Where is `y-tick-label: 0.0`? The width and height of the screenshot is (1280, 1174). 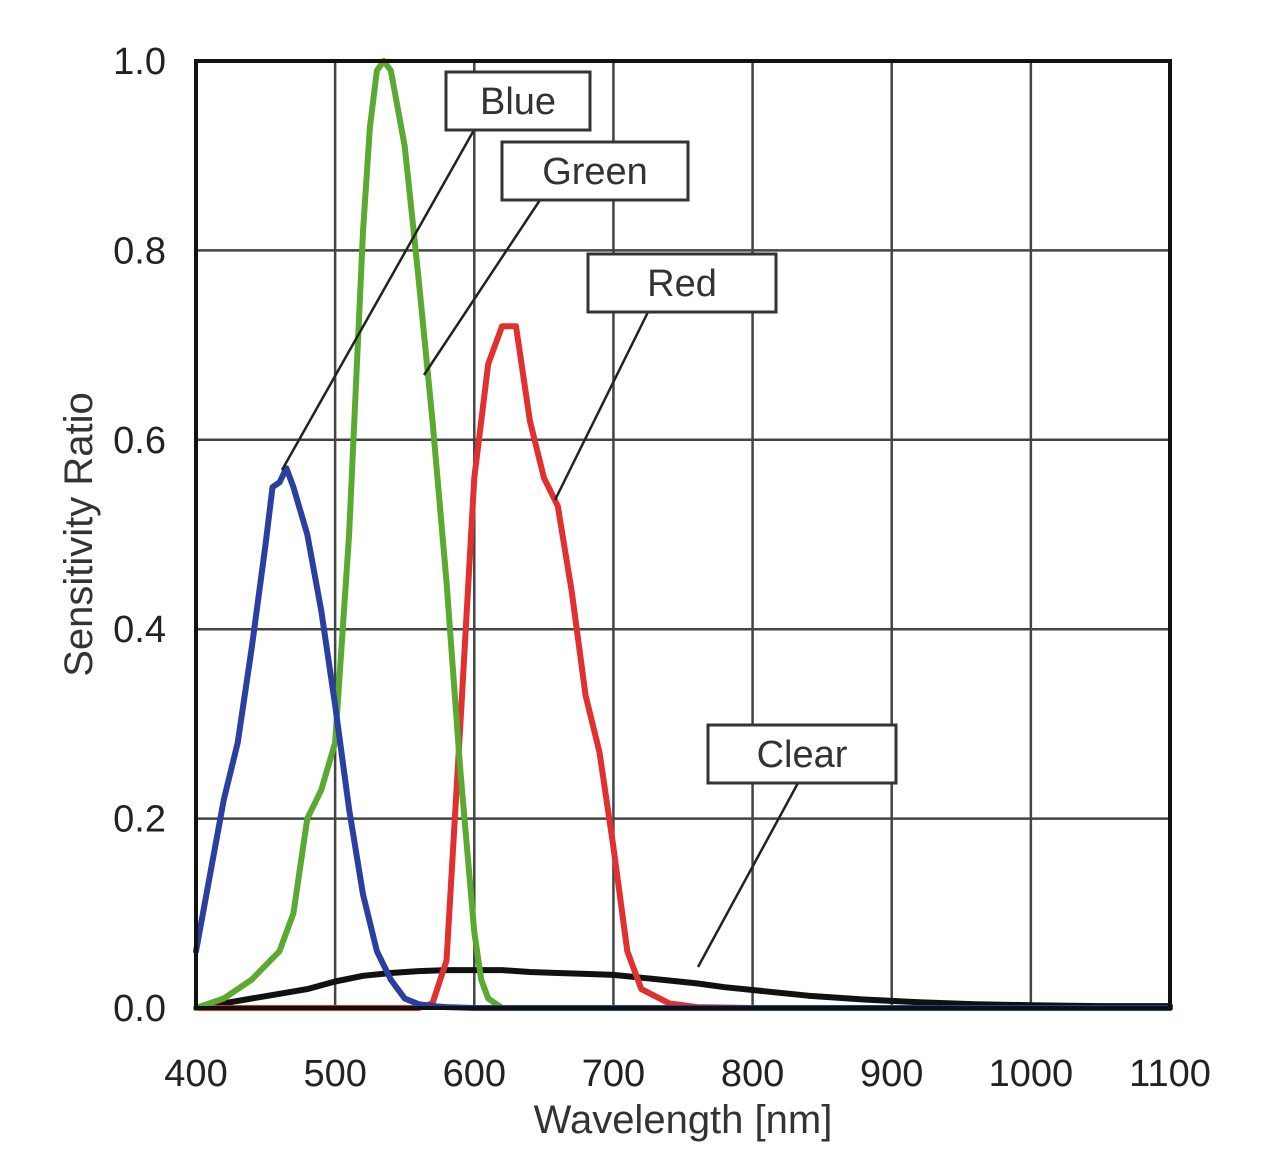
y-tick-label: 0.0 is located at coordinates (139, 1009).